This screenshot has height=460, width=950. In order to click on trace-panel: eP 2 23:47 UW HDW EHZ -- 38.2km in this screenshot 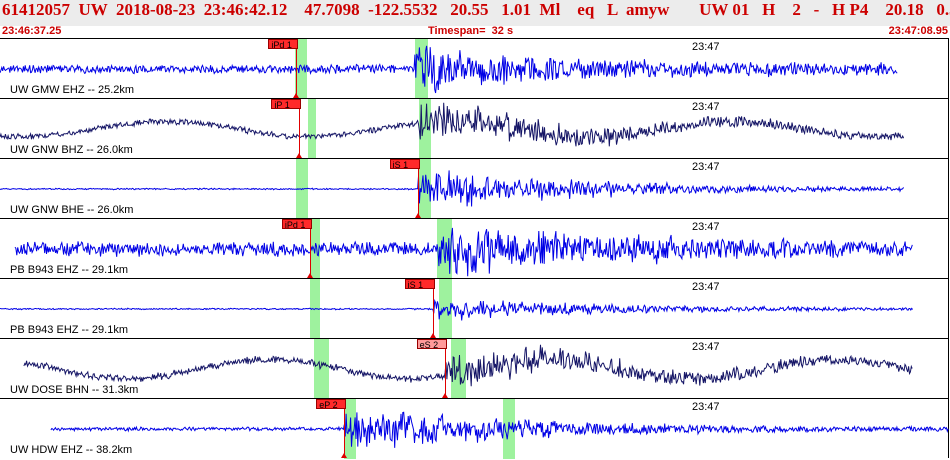, I will do `click(474, 428)`.